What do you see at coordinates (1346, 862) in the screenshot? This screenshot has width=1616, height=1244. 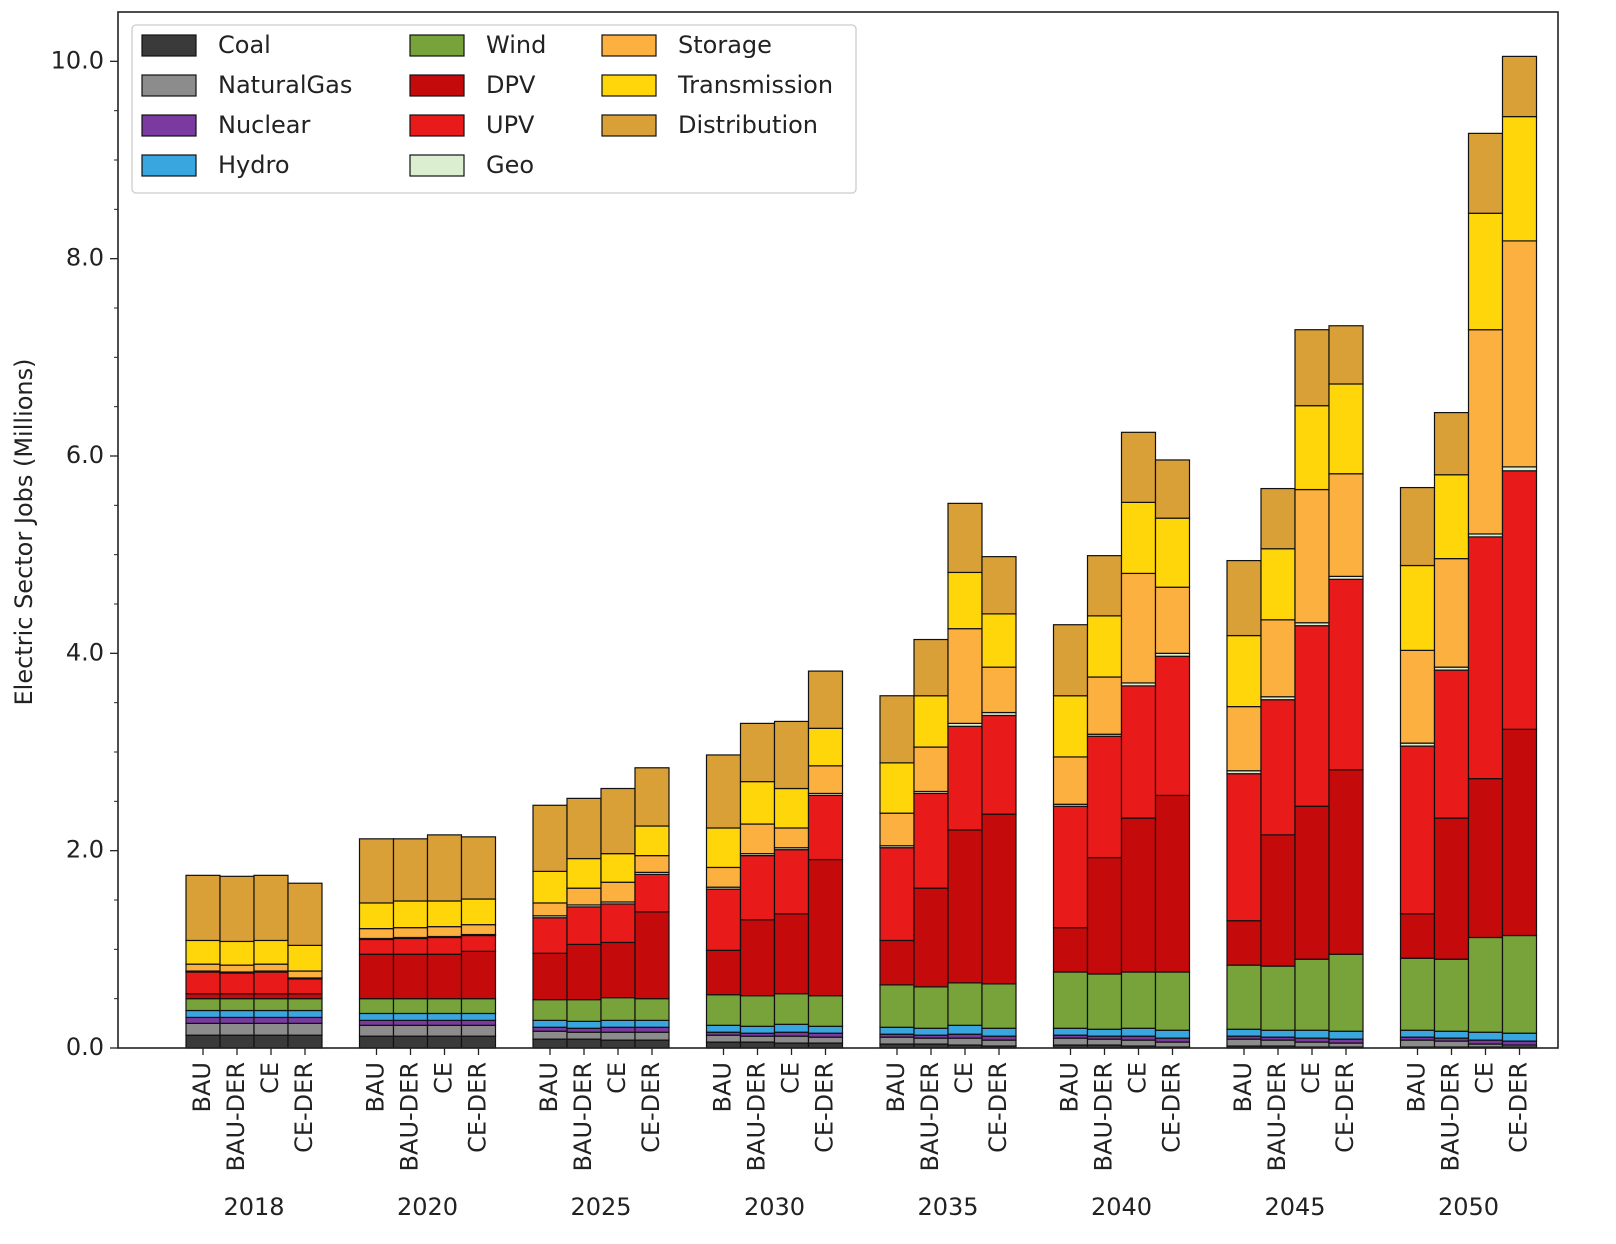 I see `bar-segment-dpv-2045-ce-der` at bounding box center [1346, 862].